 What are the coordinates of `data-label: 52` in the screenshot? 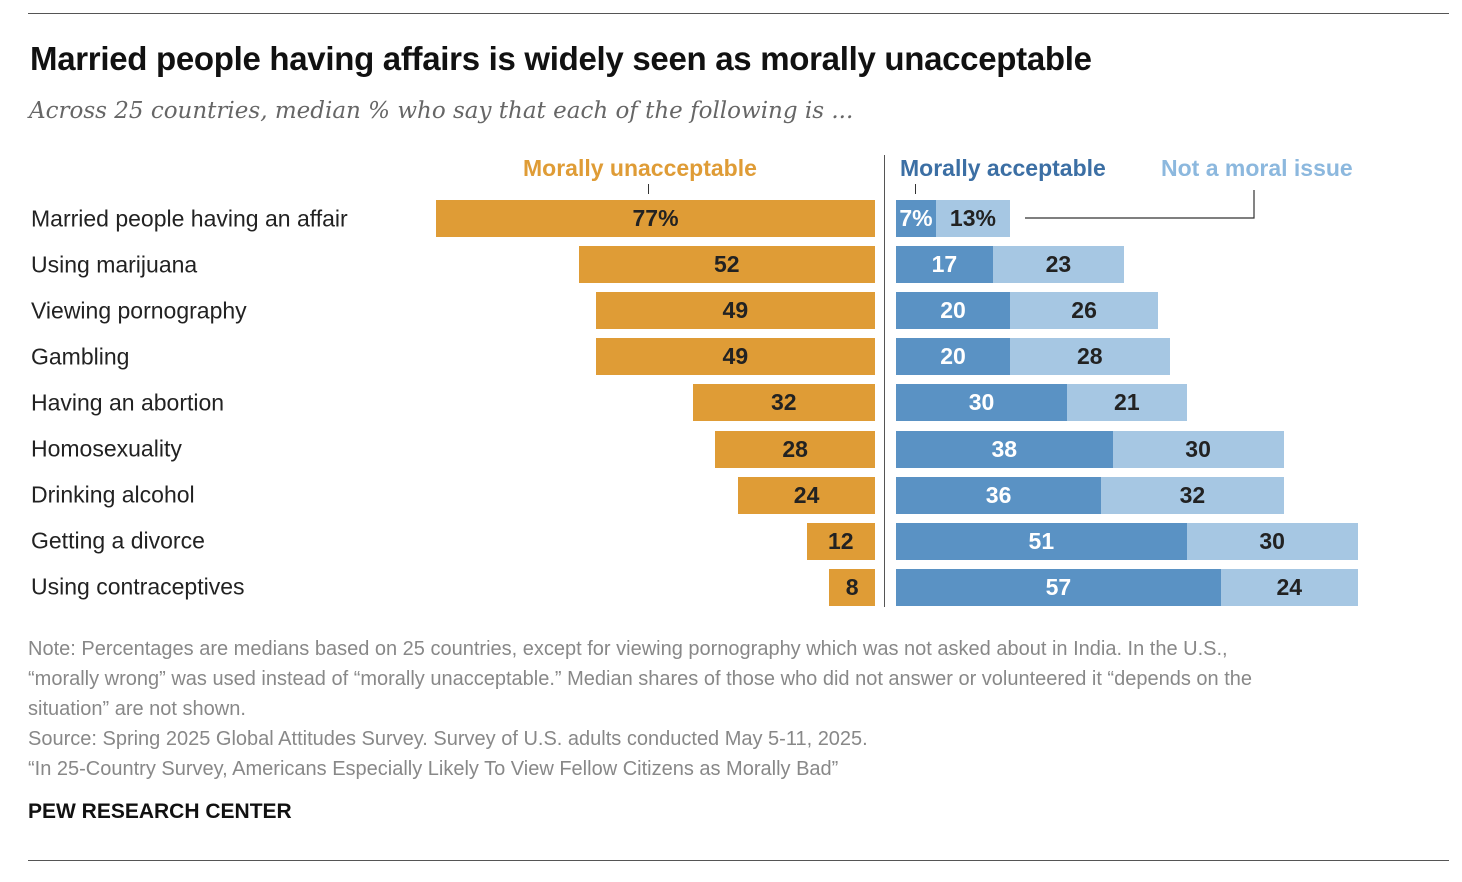 It's located at (726, 264).